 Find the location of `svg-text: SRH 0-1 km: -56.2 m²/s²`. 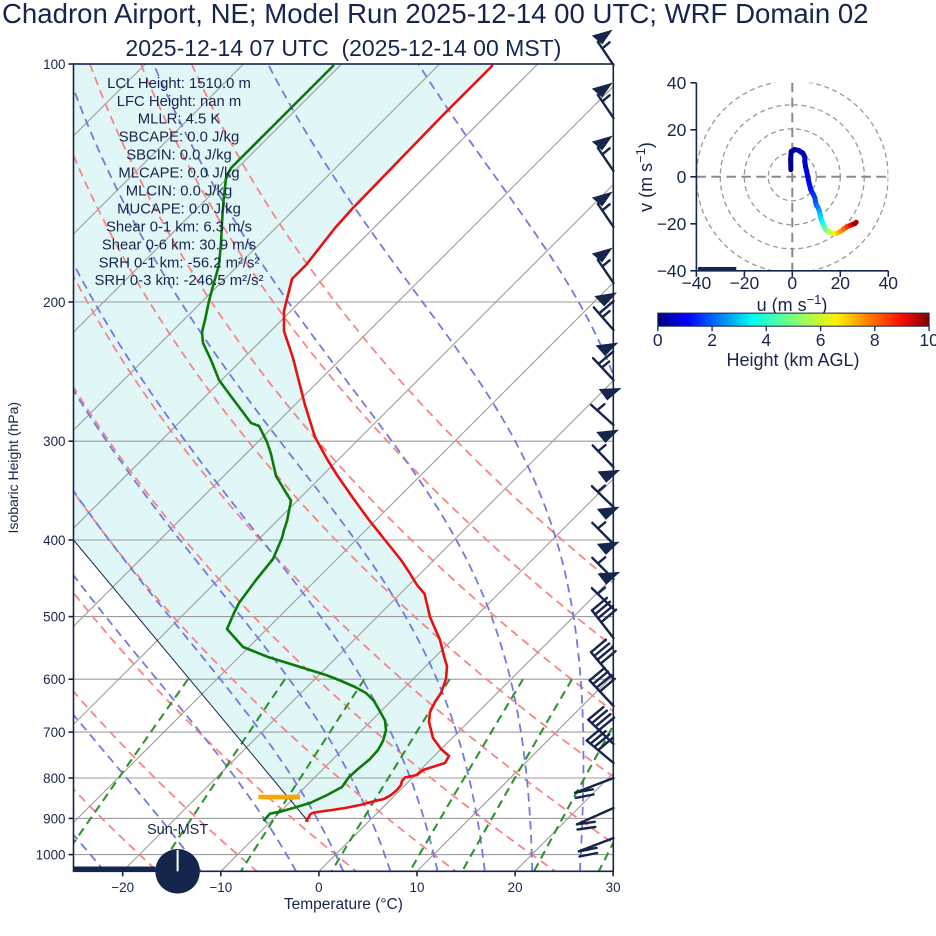

svg-text: SRH 0-1 km: -56.2 m²/s² is located at coordinates (179, 263).